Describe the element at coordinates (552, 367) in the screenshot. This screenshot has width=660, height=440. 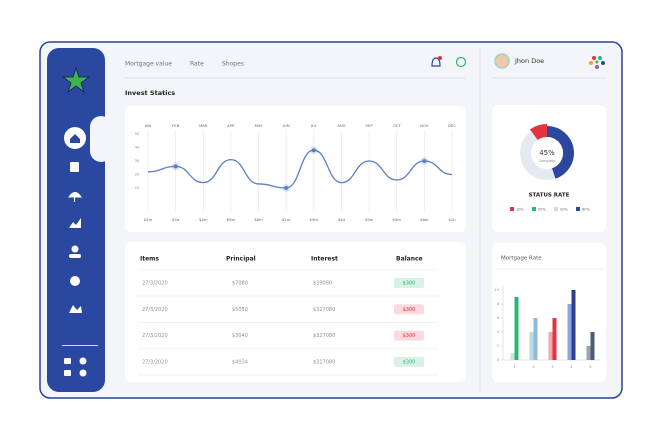
I see `x-tick-label: 3` at that location.